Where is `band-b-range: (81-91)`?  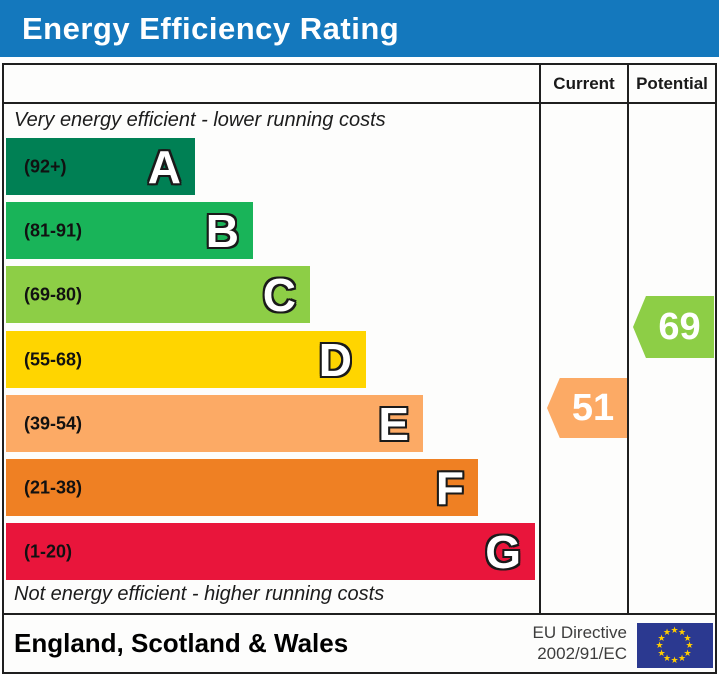
band-b-range: (81-91) is located at coordinates (53, 230).